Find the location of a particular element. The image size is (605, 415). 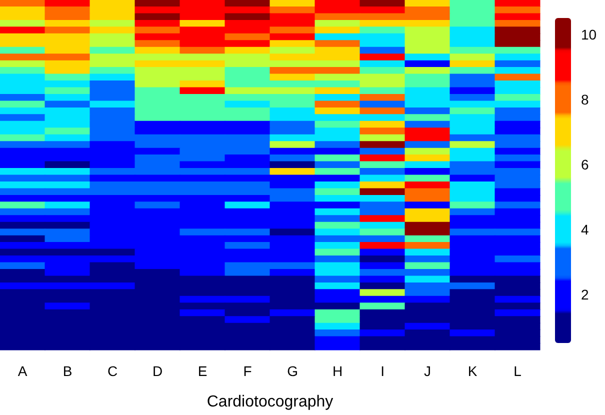

x-tick-label: H is located at coordinates (337, 371).